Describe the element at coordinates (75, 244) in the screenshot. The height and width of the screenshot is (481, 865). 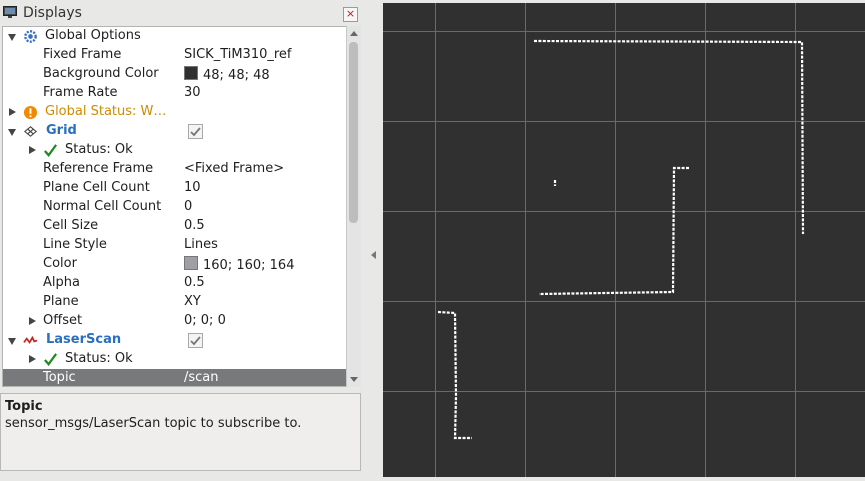
I see `property-label: Line Style` at that location.